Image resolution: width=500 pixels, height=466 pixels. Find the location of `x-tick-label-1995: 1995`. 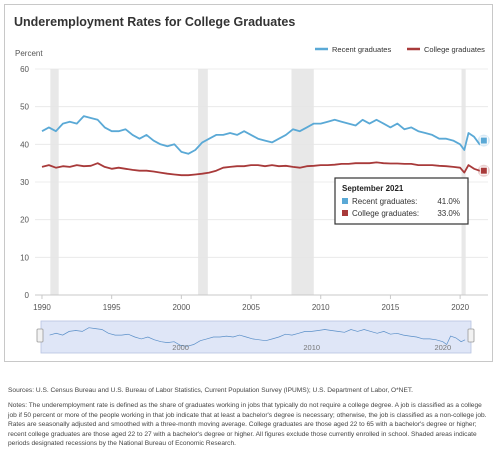

x-tick-label-1995: 1995 is located at coordinates (112, 307).